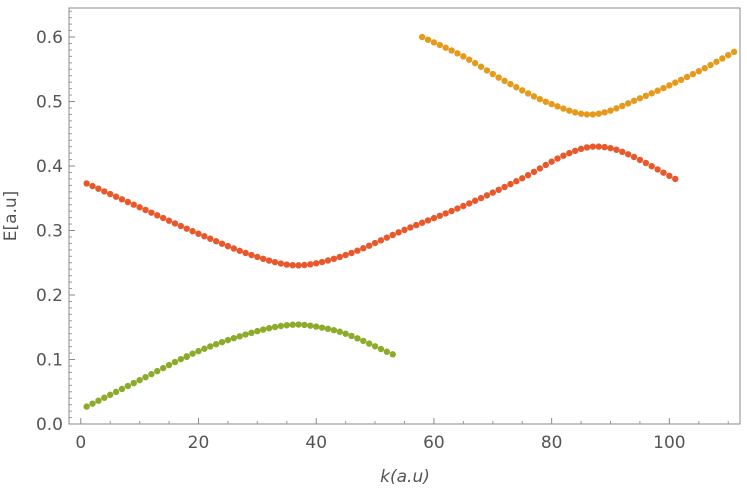 This screenshot has width=747, height=491. I want to click on y-tick-label: 0.0, so click(49, 425).